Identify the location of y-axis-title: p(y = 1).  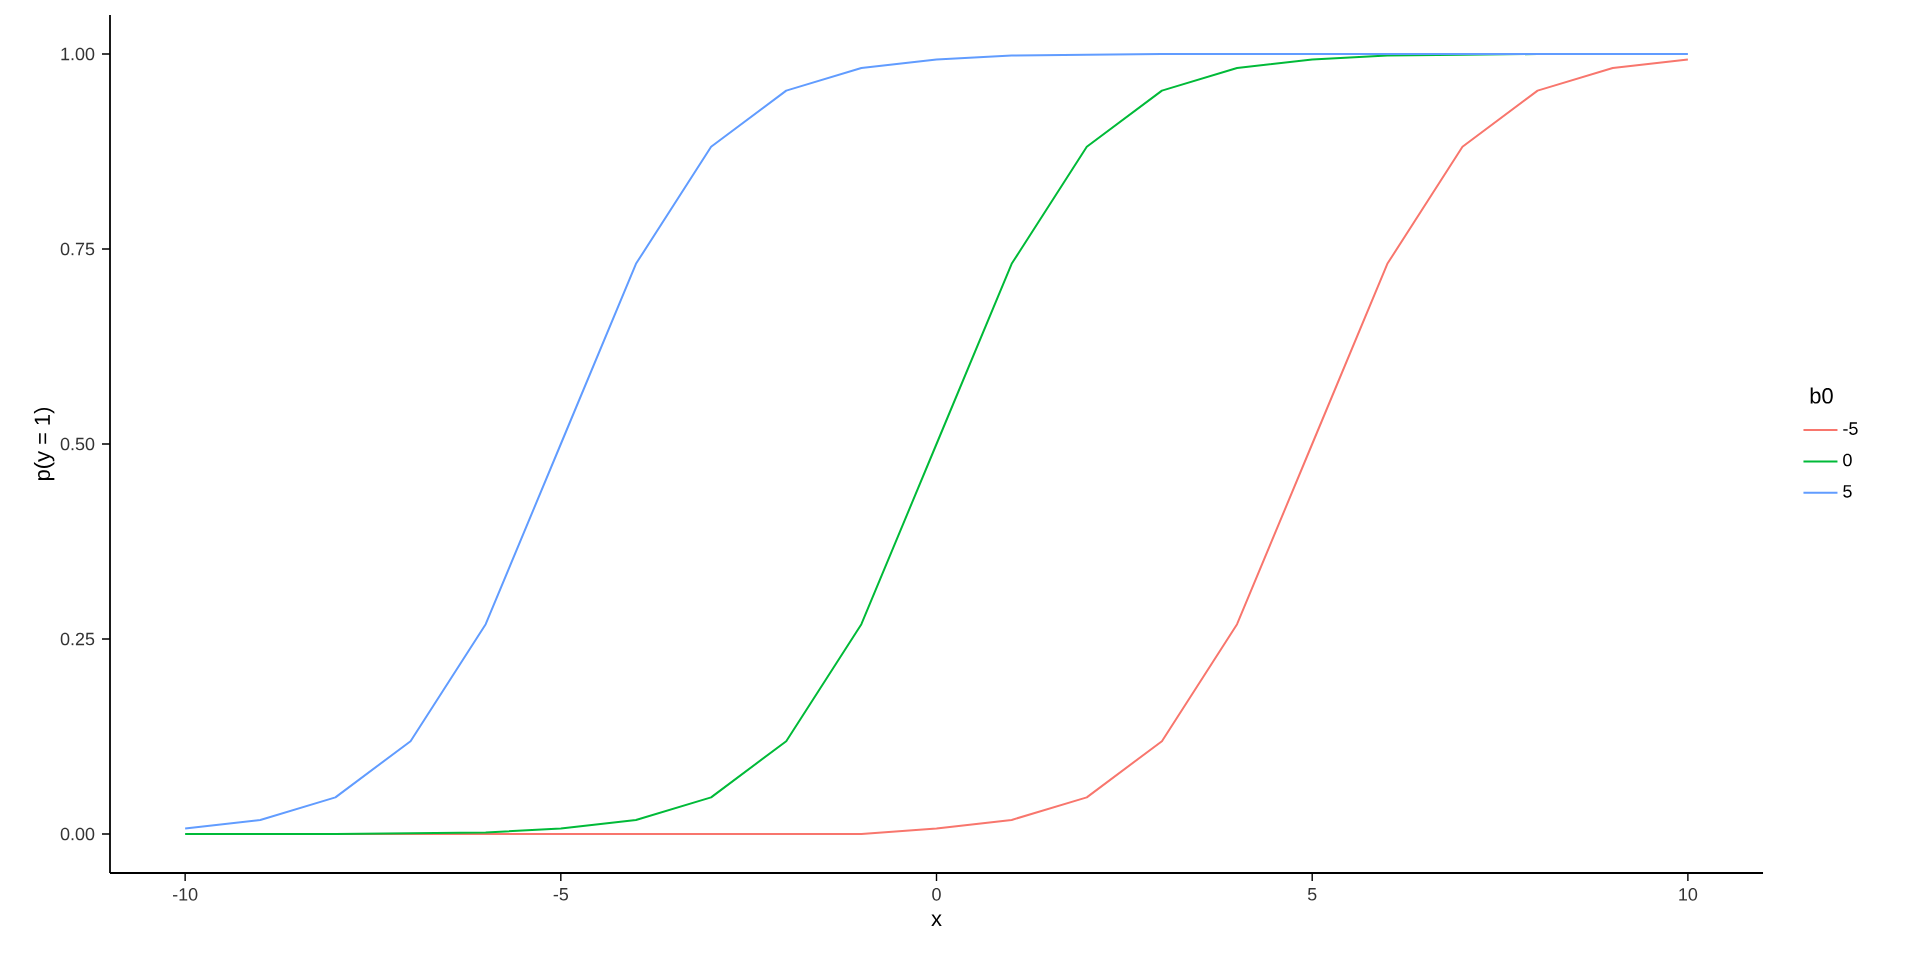
(44, 444).